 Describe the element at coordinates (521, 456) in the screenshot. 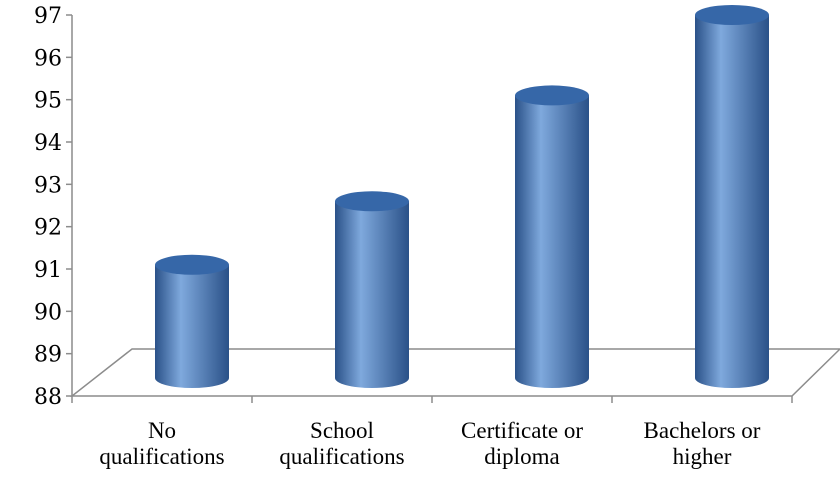

I see `x-category-label: diploma` at that location.